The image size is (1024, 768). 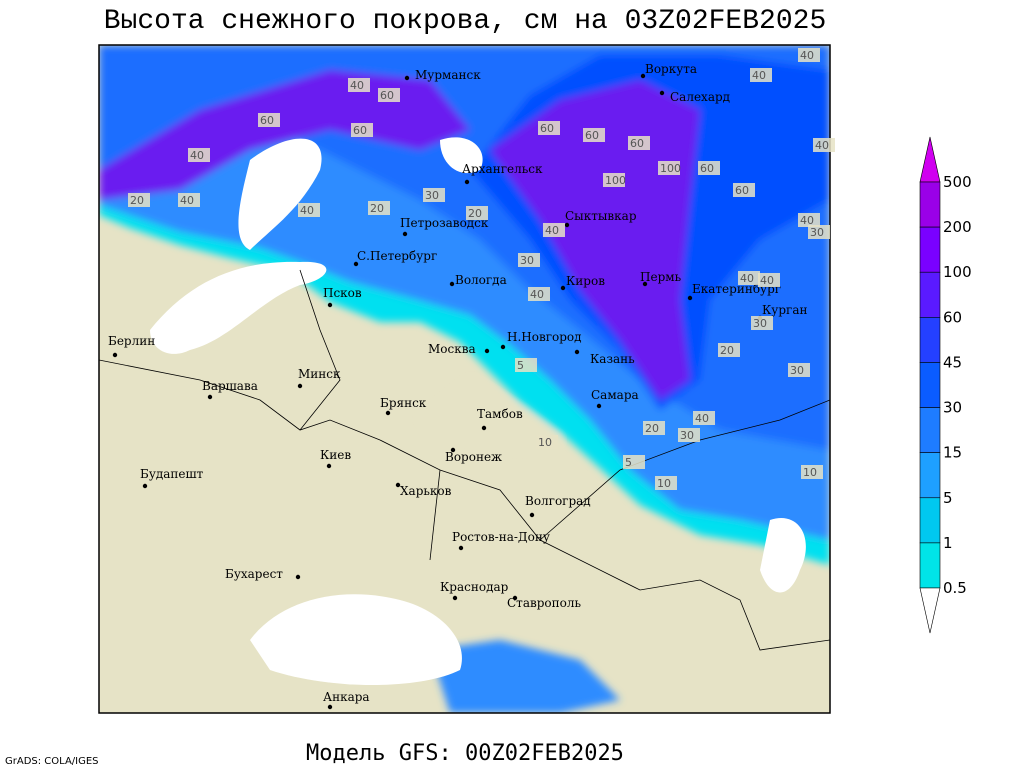 I want to click on city-label: Берлин, so click(x=131, y=341).